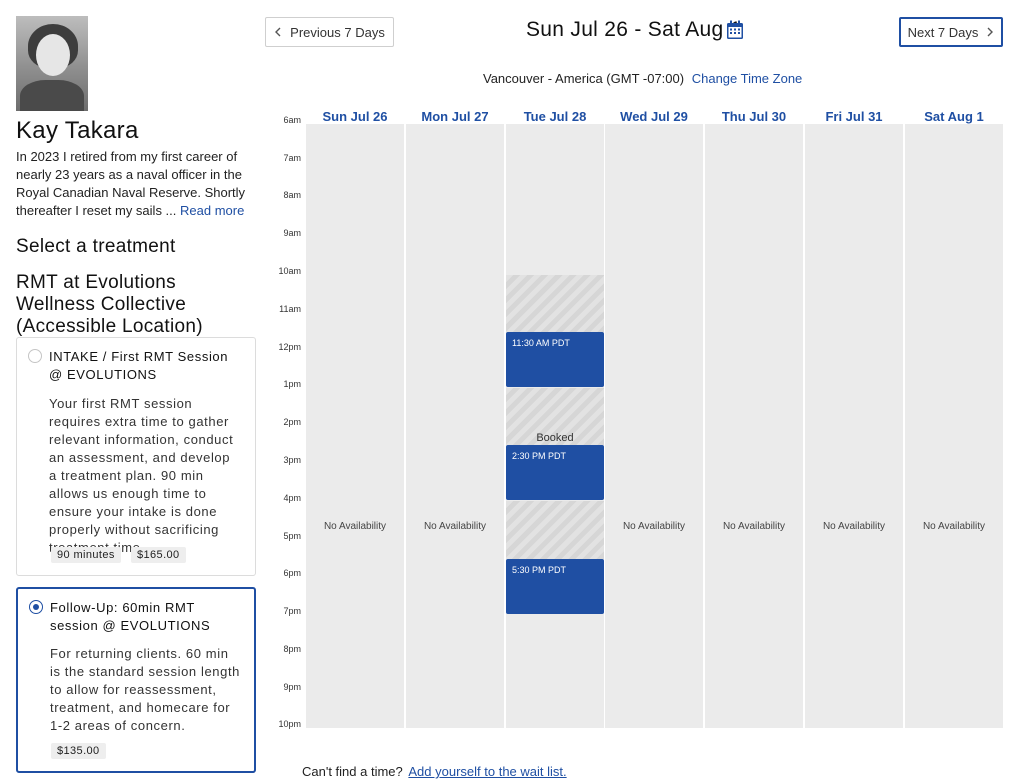  Describe the element at coordinates (292, 498) in the screenshot. I see `hour-label: 4pm` at that location.